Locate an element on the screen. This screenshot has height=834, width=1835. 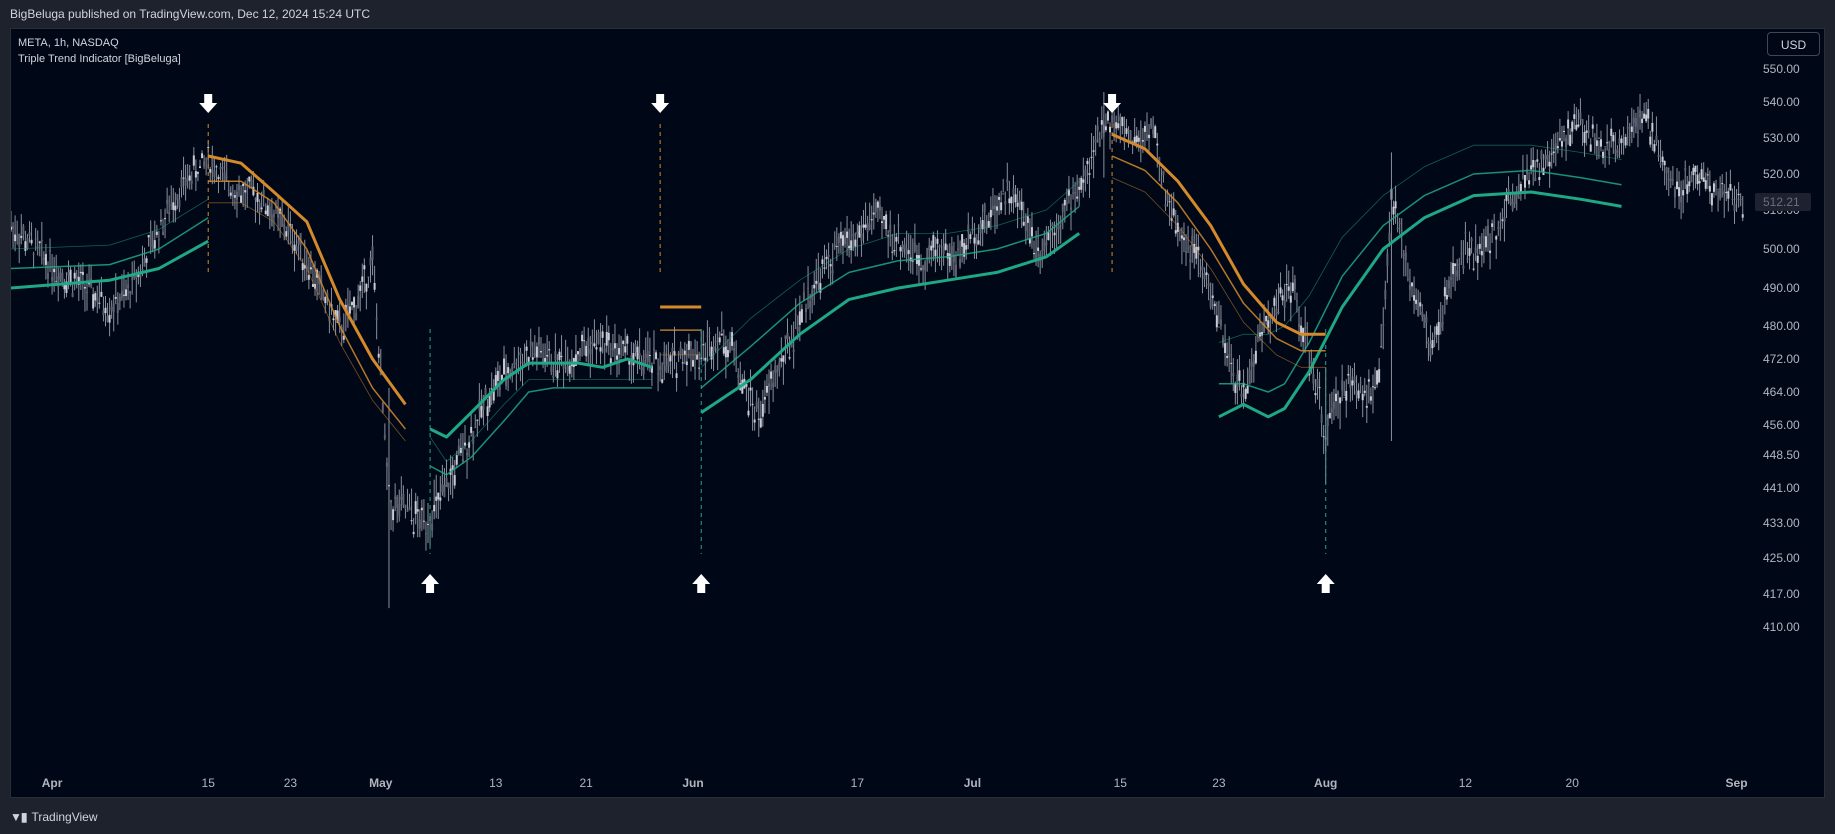
x-axis-tick-label: 17 is located at coordinates (858, 783).